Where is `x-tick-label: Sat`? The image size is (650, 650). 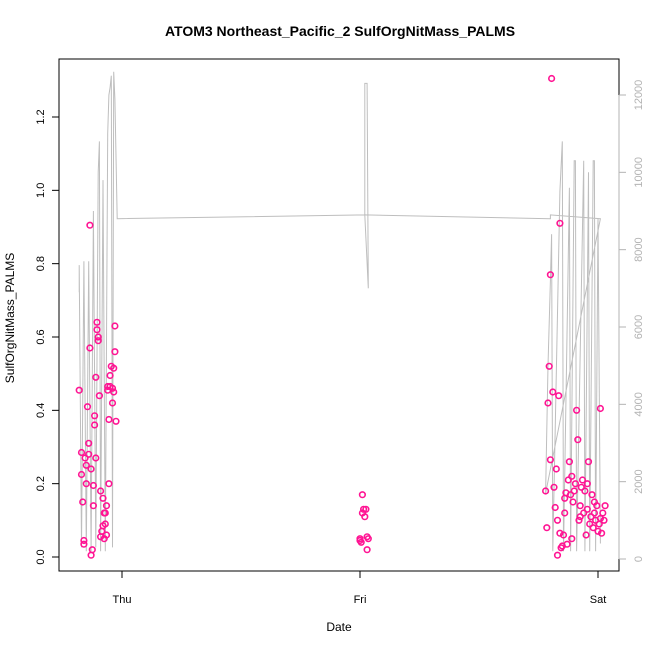 x-tick-label: Sat is located at coordinates (598, 600).